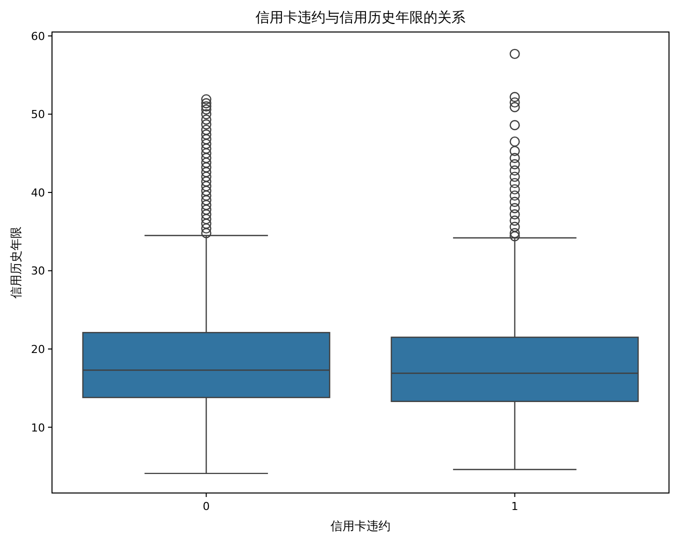 The width and height of the screenshot is (682, 544). What do you see at coordinates (360, 526) in the screenshot?
I see `x-axis-title: 信用卡违约` at bounding box center [360, 526].